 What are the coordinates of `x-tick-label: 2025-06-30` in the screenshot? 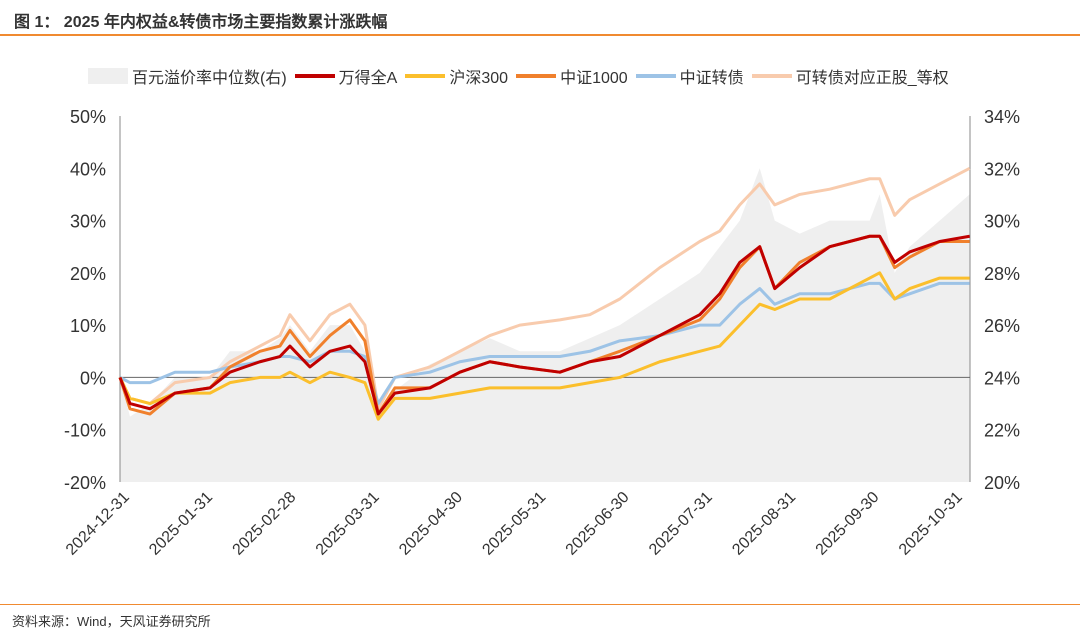 It's located at (598, 524).